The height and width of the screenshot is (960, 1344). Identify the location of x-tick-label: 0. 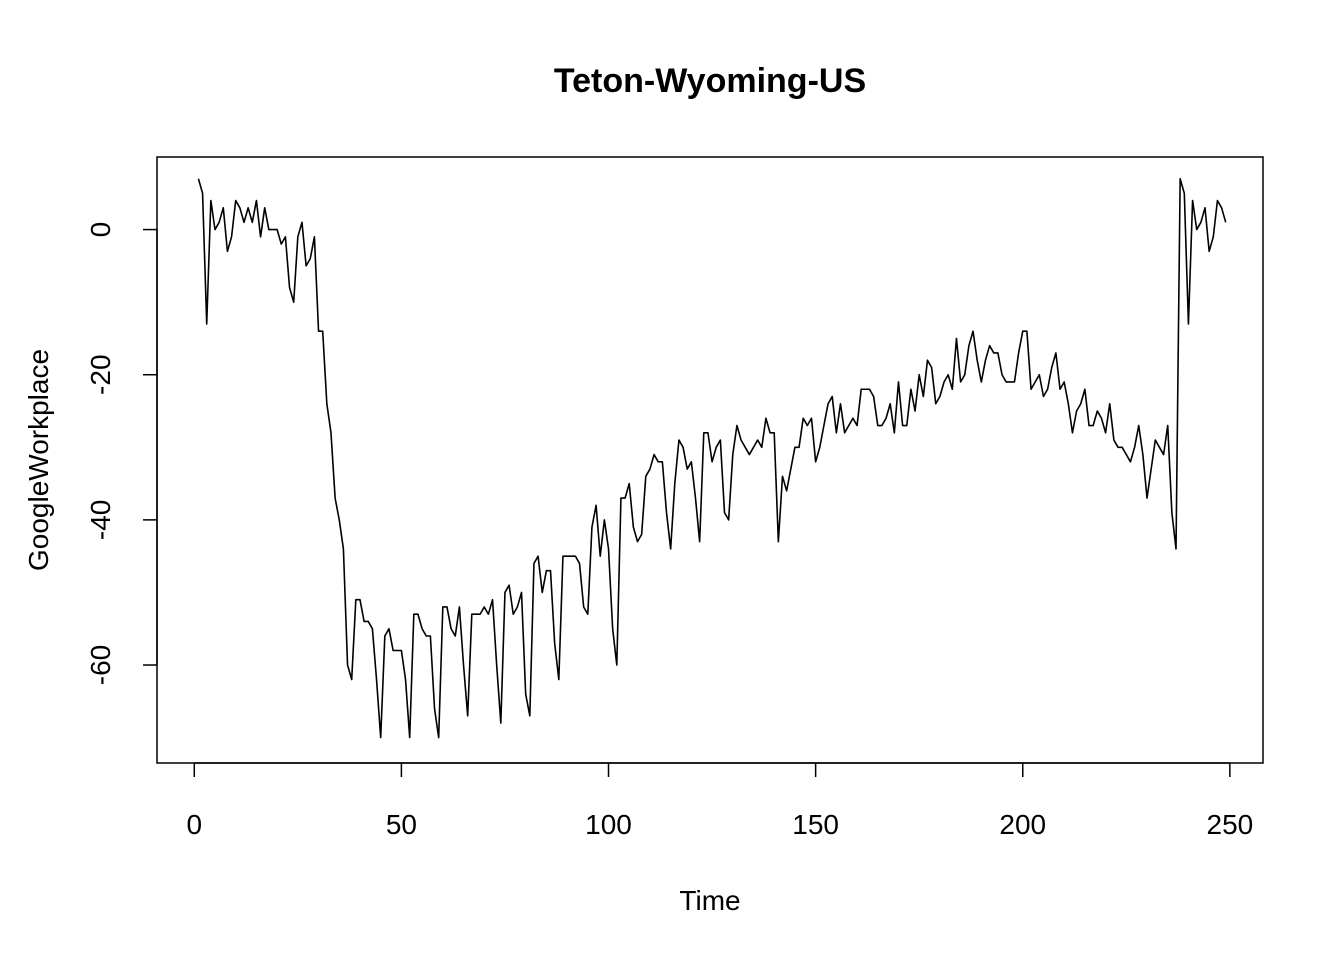
(194, 824).